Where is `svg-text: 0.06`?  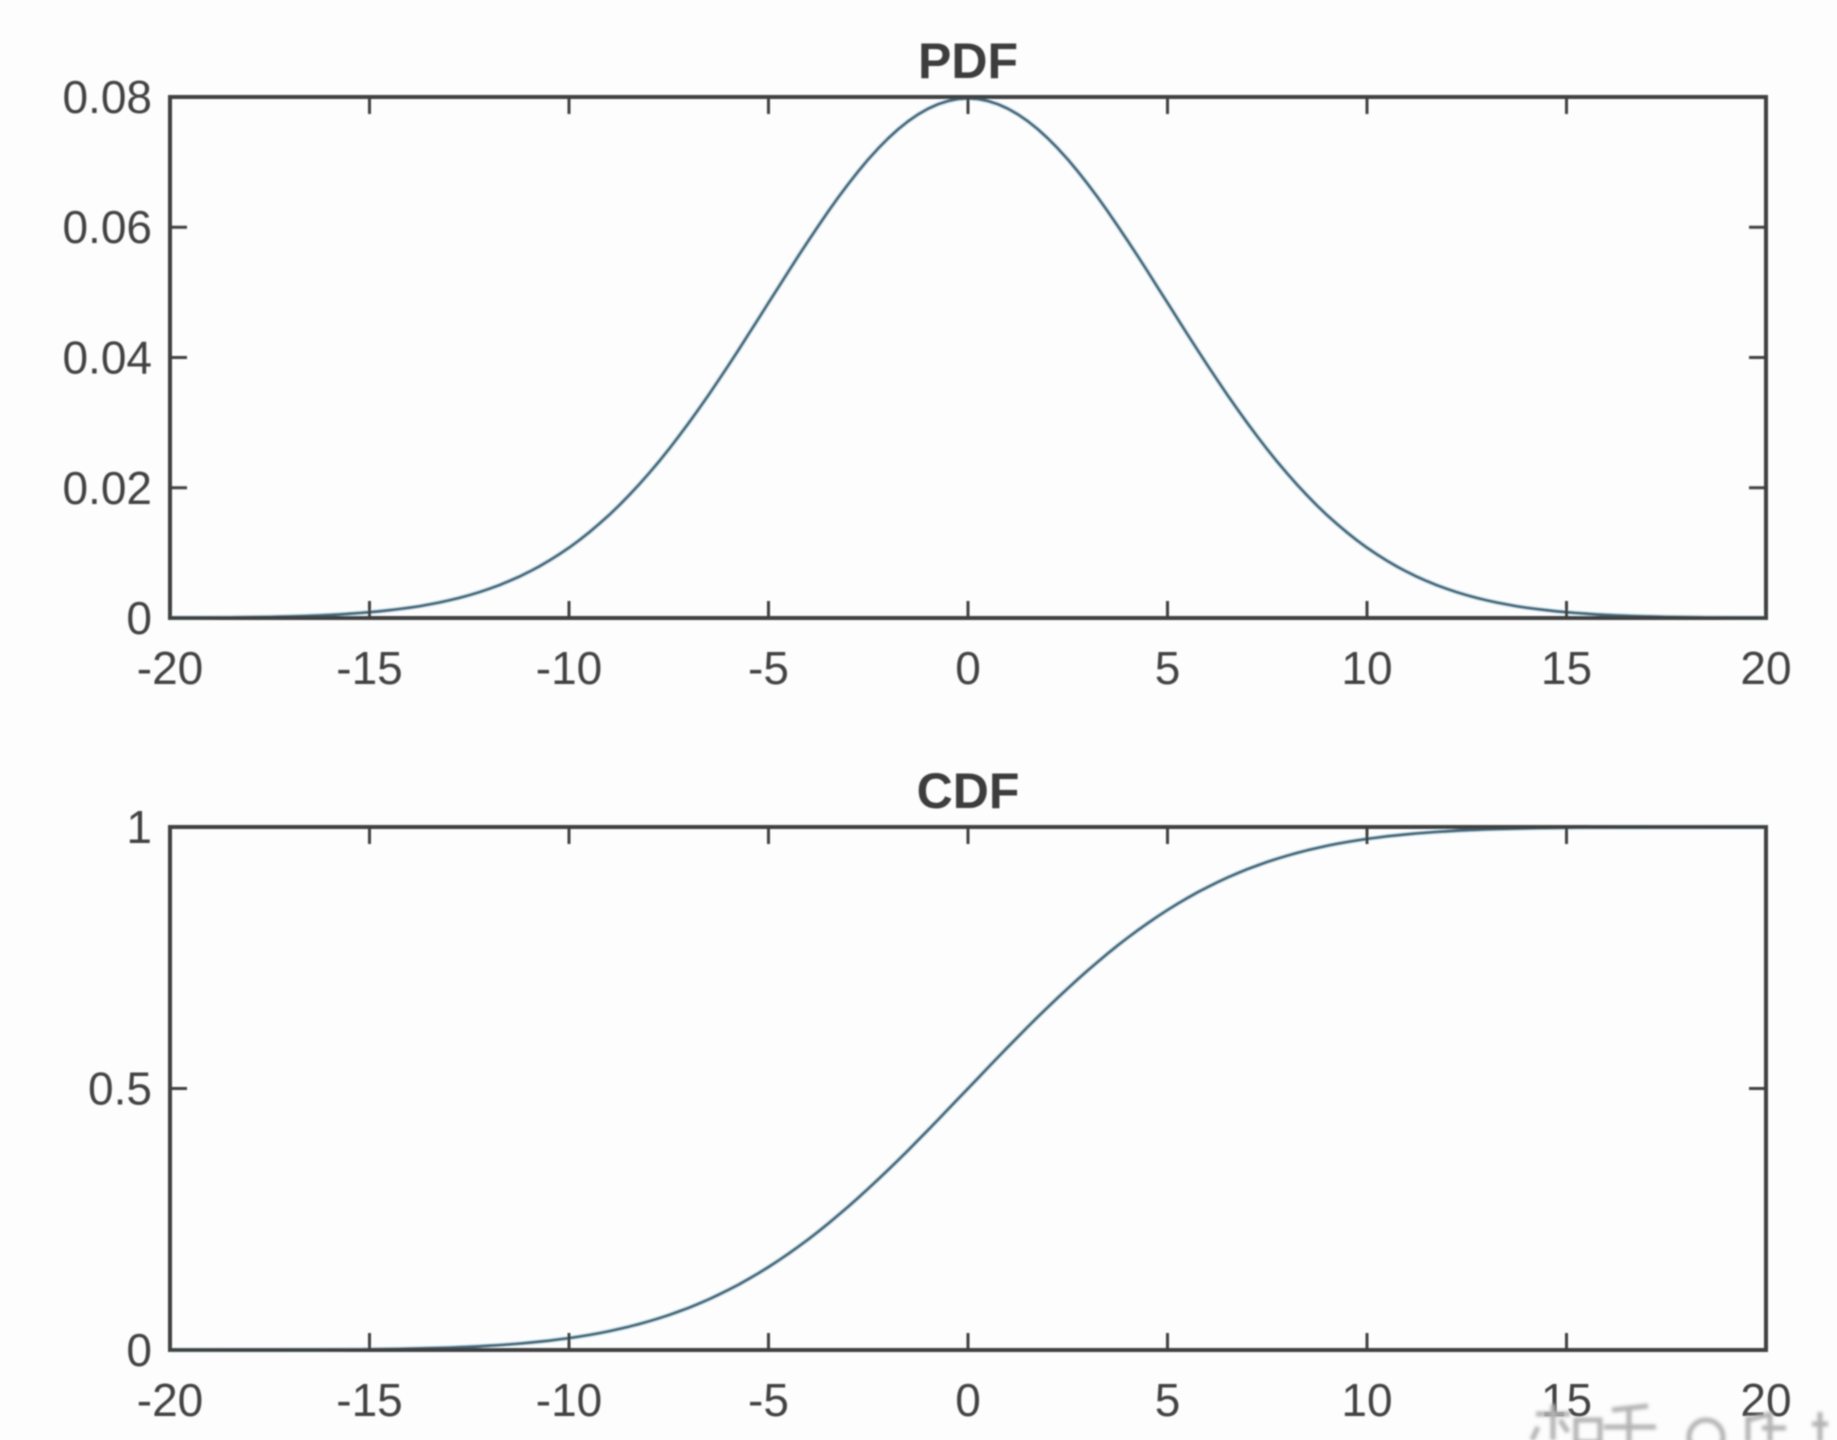
svg-text: 0.06 is located at coordinates (107, 227).